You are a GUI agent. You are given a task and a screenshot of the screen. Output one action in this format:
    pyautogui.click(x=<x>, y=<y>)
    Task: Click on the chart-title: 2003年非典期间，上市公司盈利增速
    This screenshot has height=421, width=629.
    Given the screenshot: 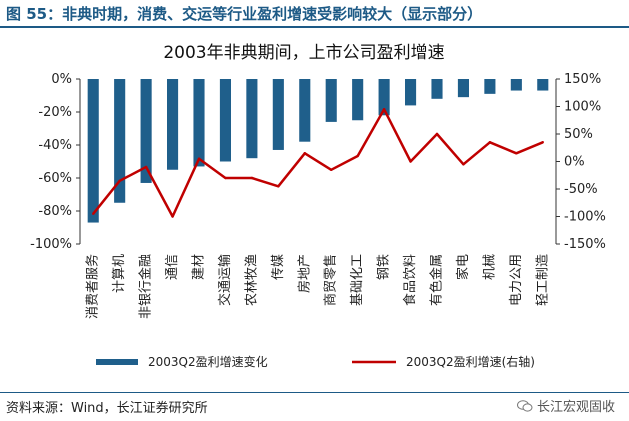 What is the action you would take?
    pyautogui.click(x=303, y=53)
    